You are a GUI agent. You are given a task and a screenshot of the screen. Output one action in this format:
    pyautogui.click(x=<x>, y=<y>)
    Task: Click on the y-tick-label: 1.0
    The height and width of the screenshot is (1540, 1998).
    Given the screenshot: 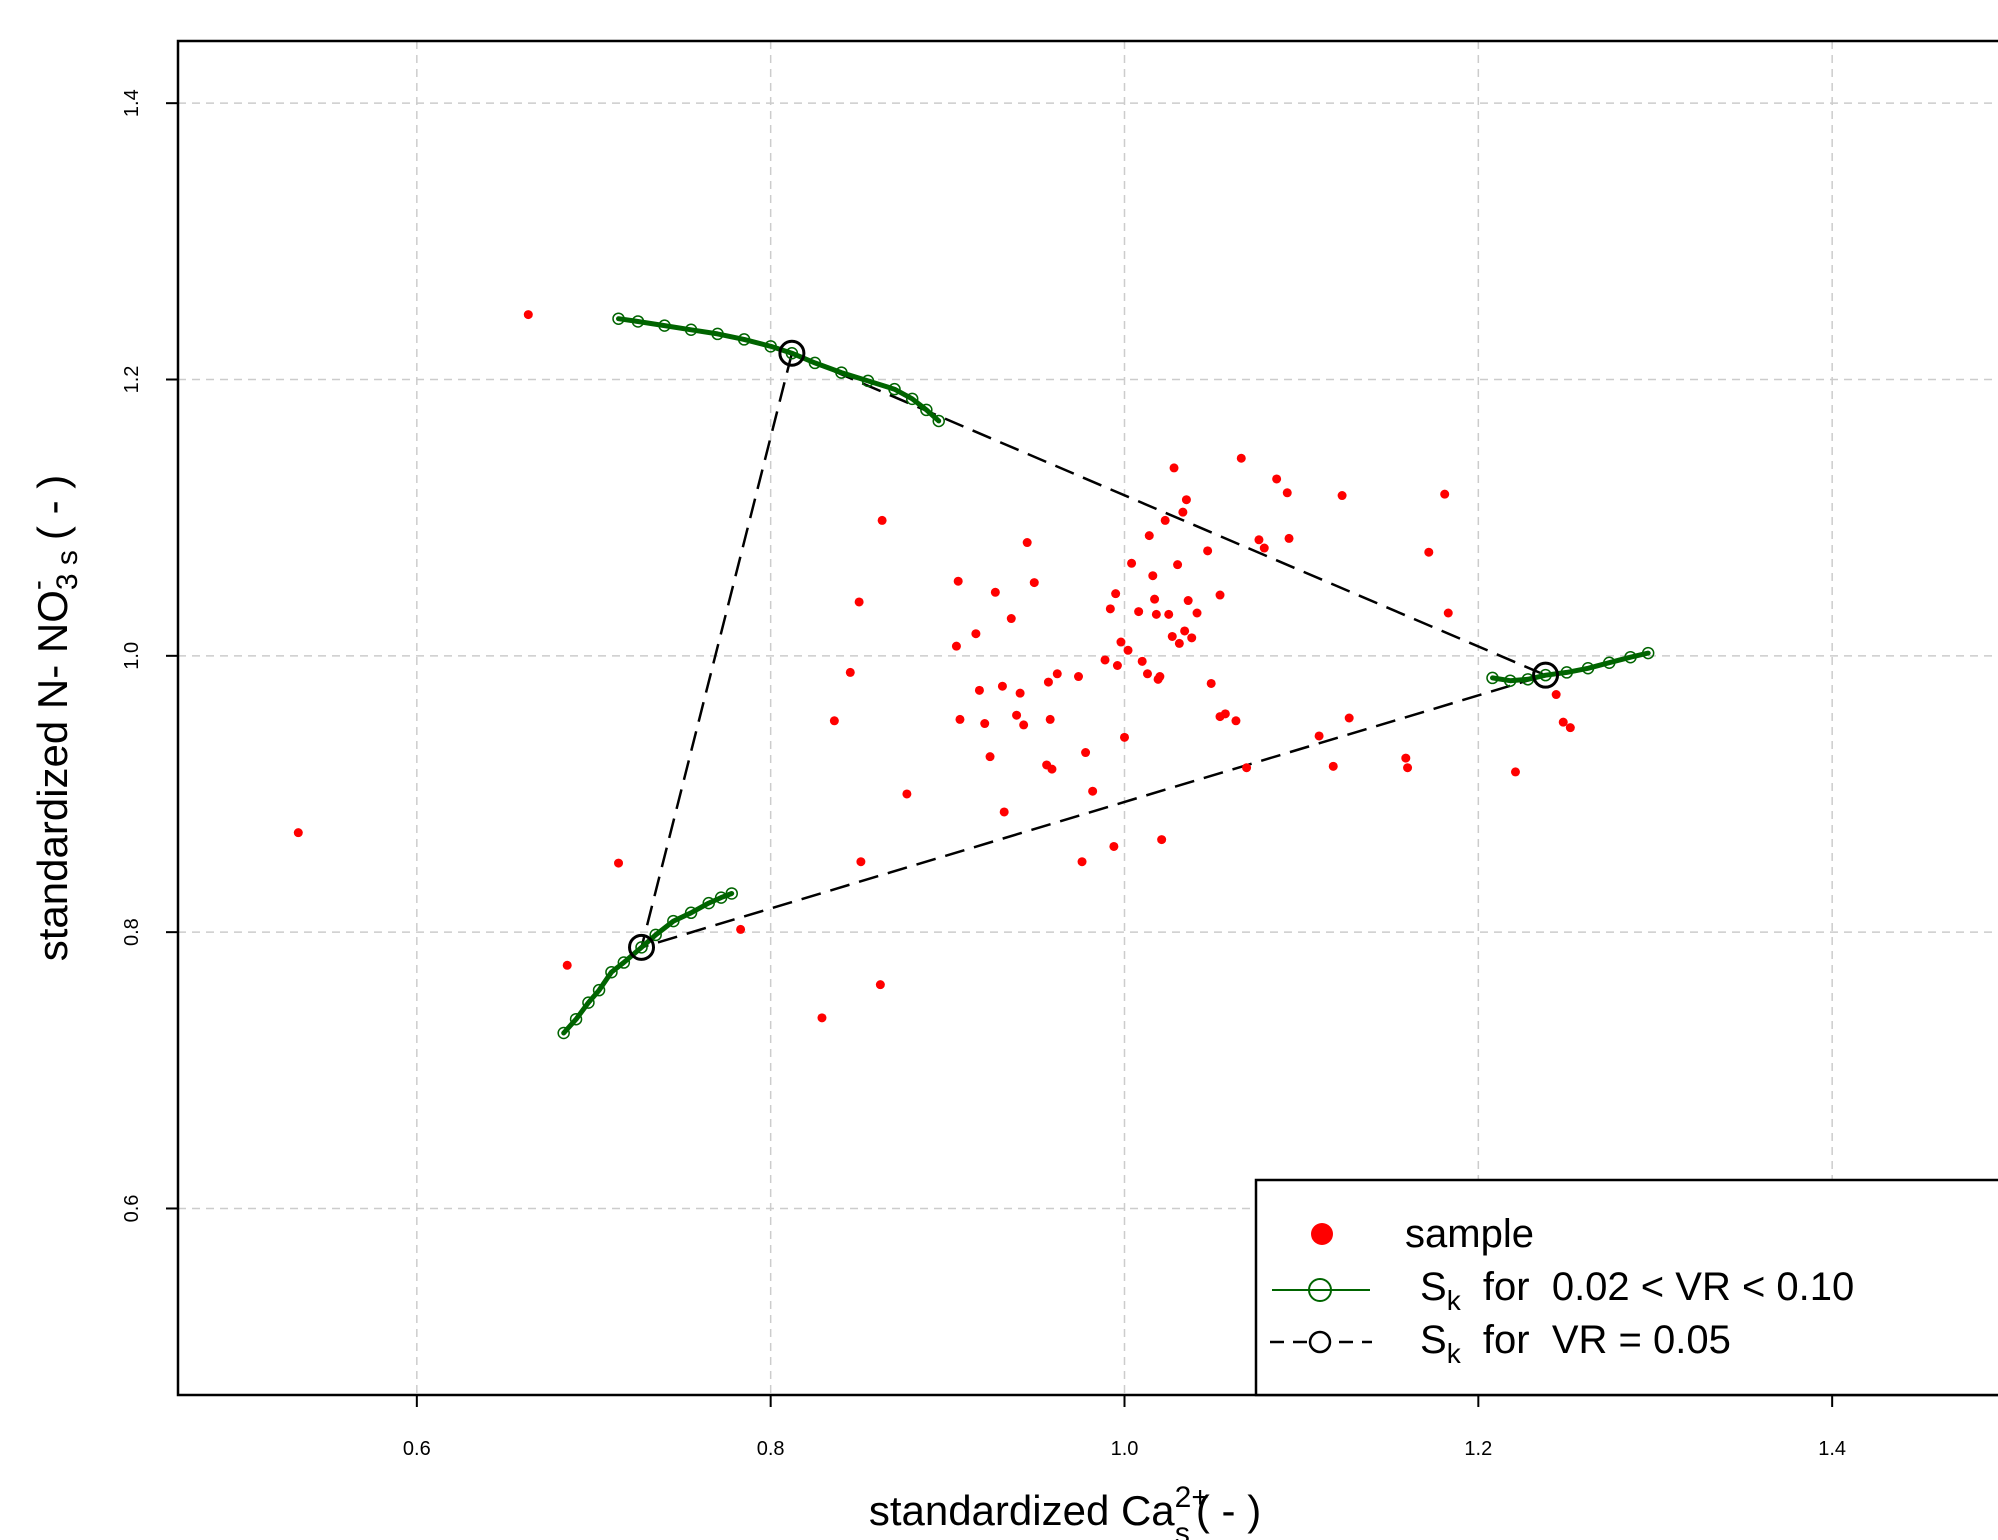 What is the action you would take?
    pyautogui.click(x=132, y=656)
    